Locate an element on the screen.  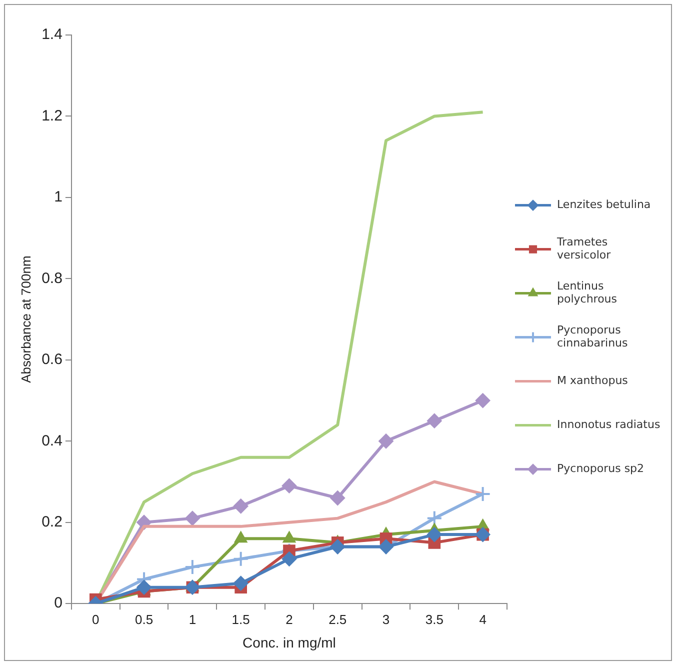
x-tick-label: 2.5 is located at coordinates (337, 619).